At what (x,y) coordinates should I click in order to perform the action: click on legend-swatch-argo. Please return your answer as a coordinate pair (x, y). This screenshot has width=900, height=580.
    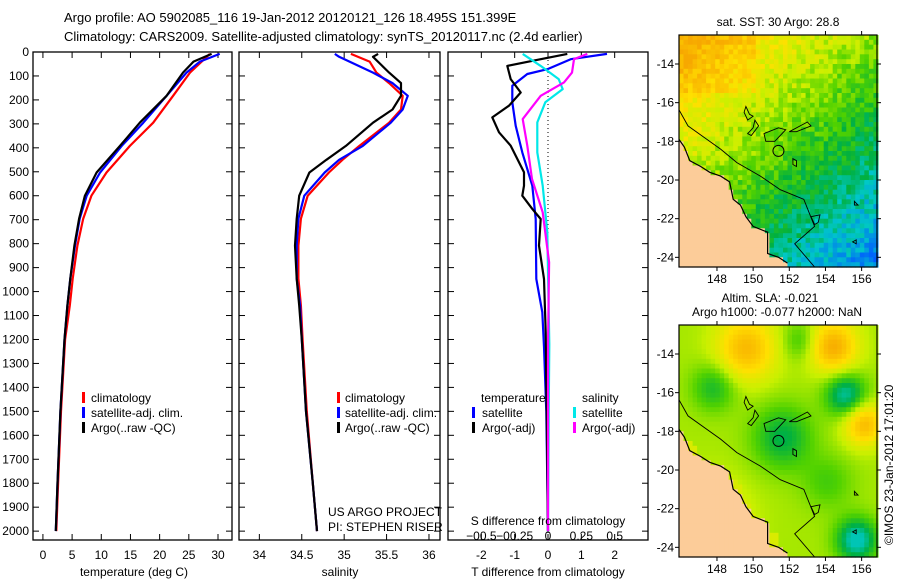
    Looking at the image, I should click on (338, 427).